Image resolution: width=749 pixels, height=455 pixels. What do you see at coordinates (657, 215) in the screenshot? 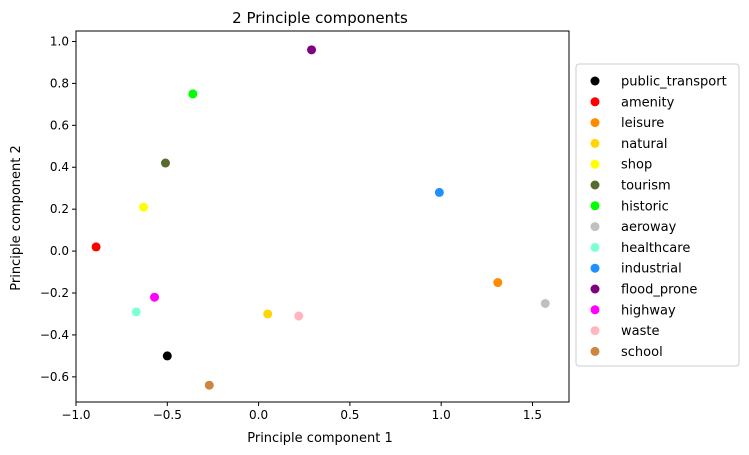
I see `legend-frame` at bounding box center [657, 215].